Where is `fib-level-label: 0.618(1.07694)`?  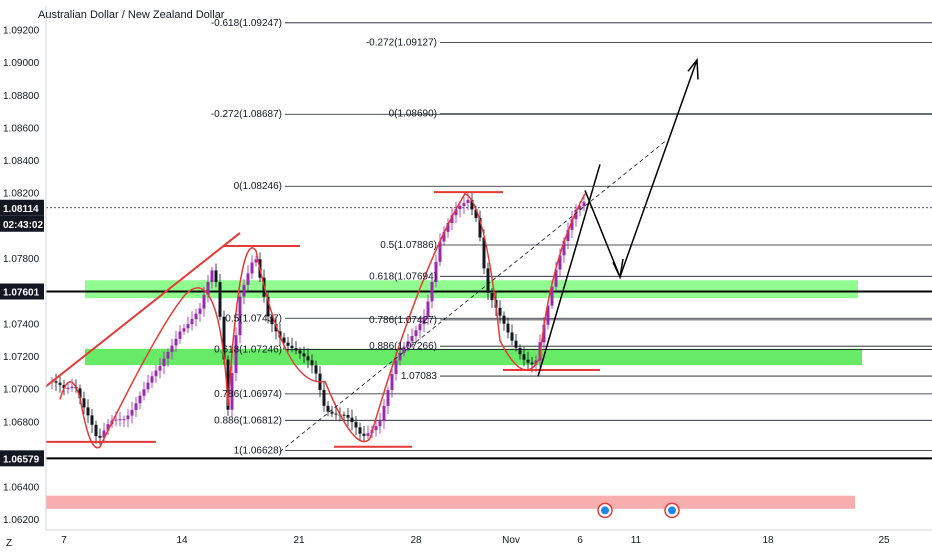
fib-level-label: 0.618(1.07694) is located at coordinates (403, 276).